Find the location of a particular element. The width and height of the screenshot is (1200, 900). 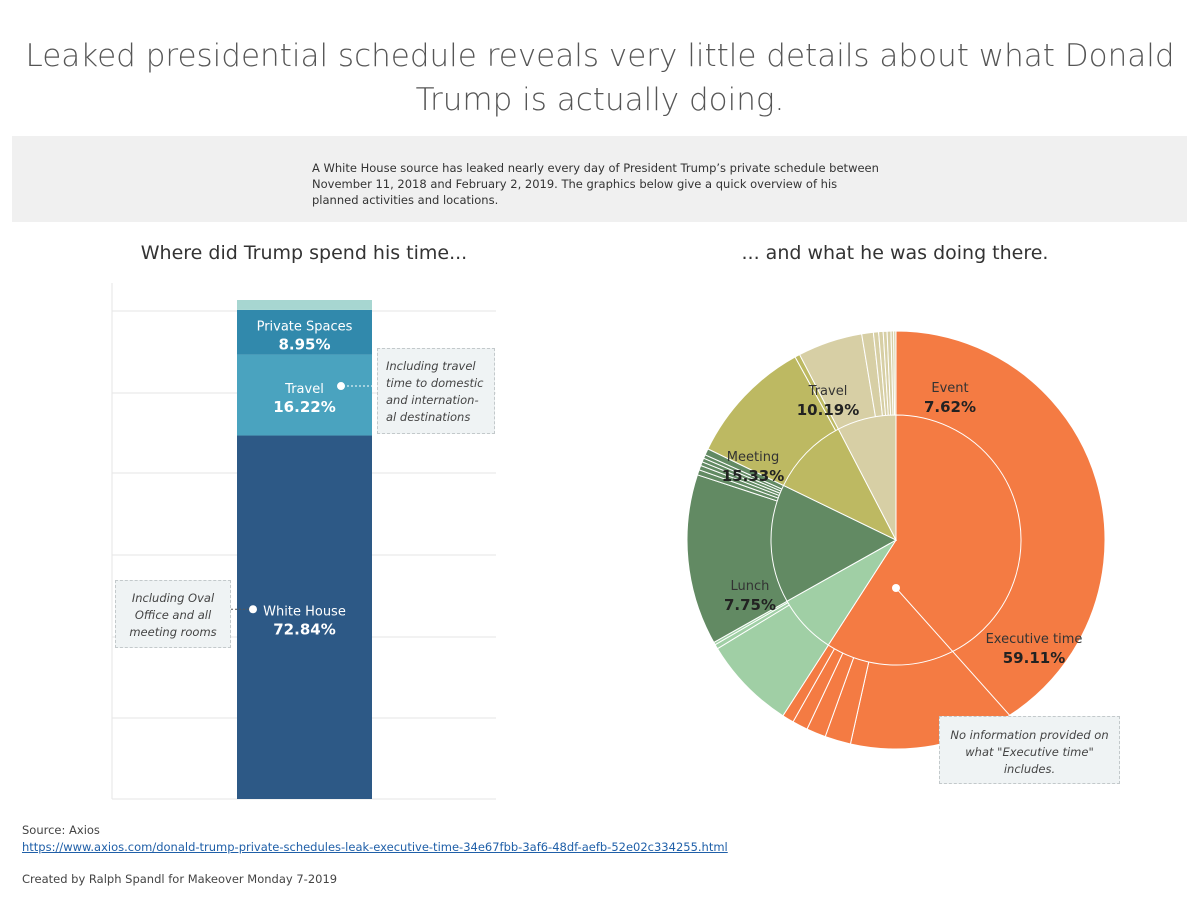

pie-label-meeting: Meeting is located at coordinates (753, 457).